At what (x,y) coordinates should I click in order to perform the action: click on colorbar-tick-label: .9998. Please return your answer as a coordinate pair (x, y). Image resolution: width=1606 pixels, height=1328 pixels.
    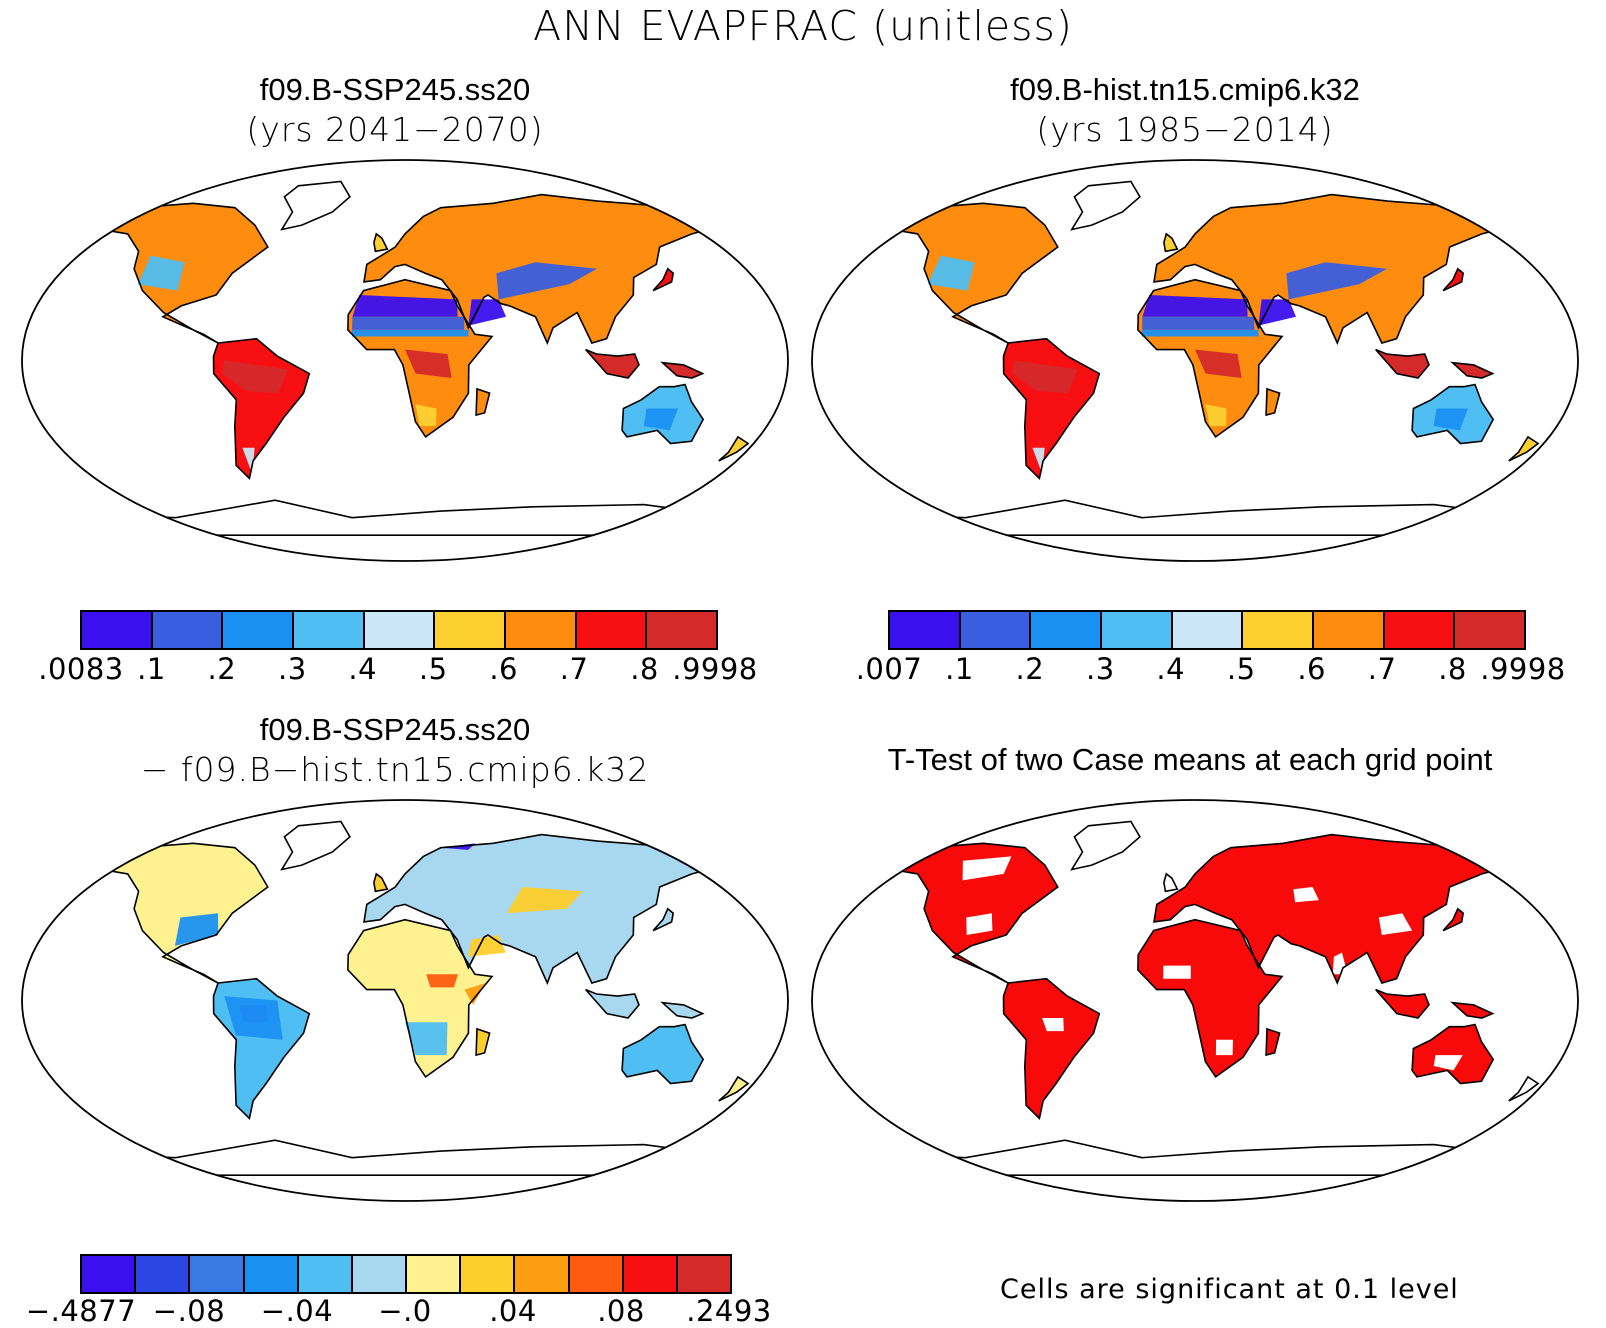
    Looking at the image, I should click on (715, 669).